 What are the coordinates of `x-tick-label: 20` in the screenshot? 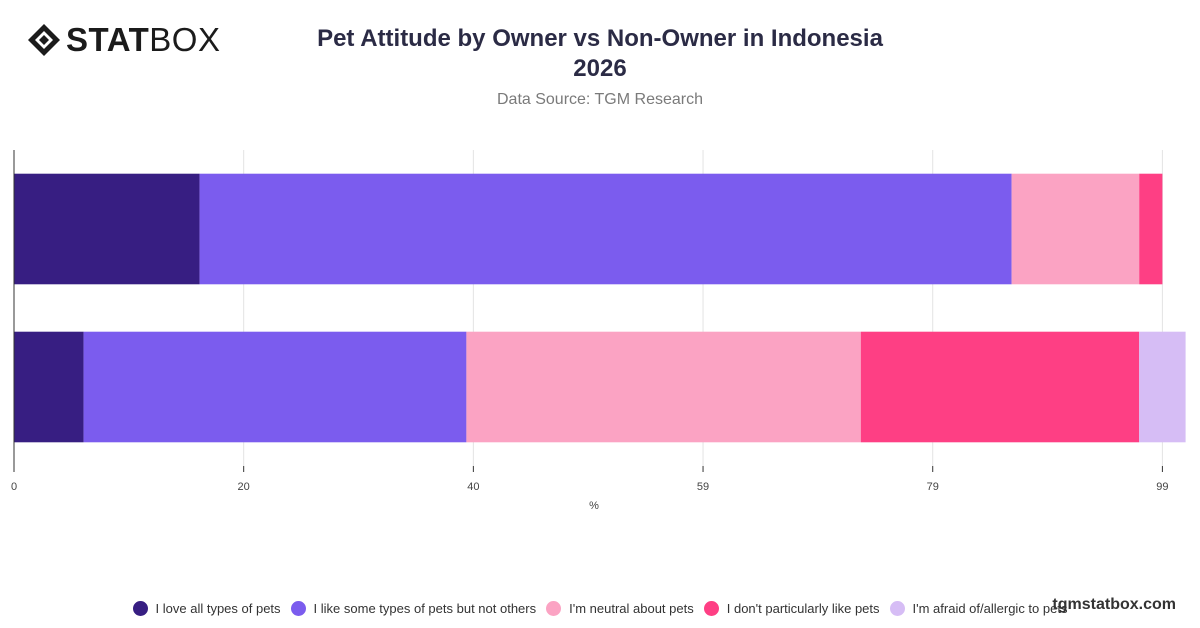 It's located at (244, 487).